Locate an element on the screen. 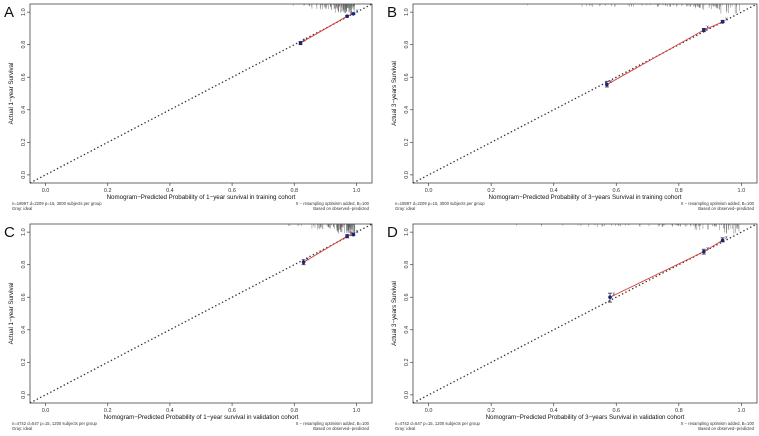 The image size is (759, 436). panel-letter: C is located at coordinates (9, 232).